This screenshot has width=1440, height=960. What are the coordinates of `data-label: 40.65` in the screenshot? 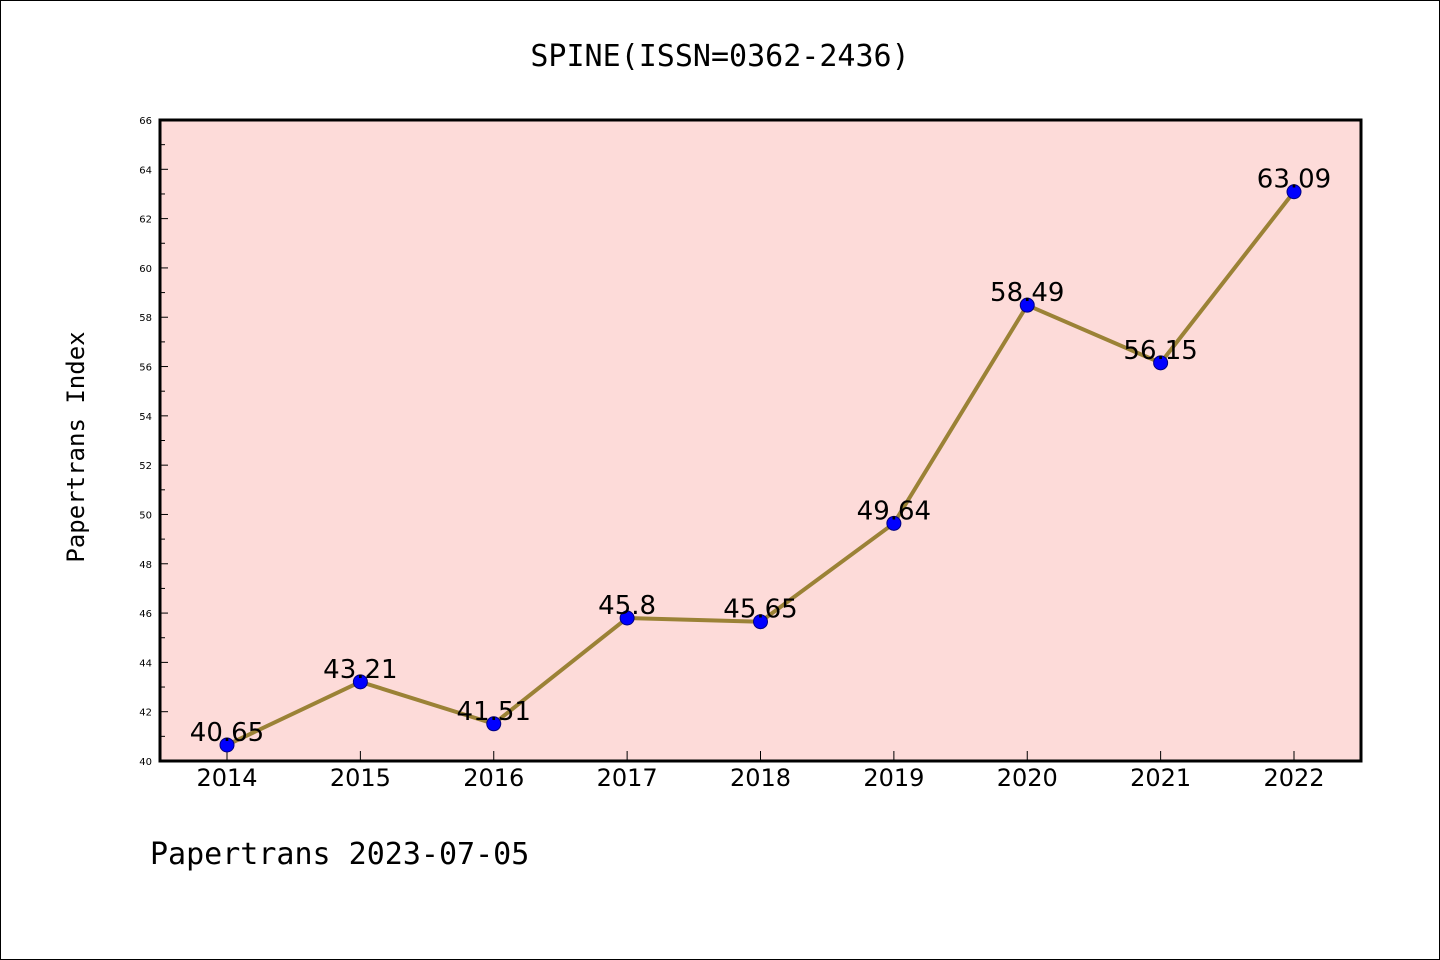 It's located at (227, 733).